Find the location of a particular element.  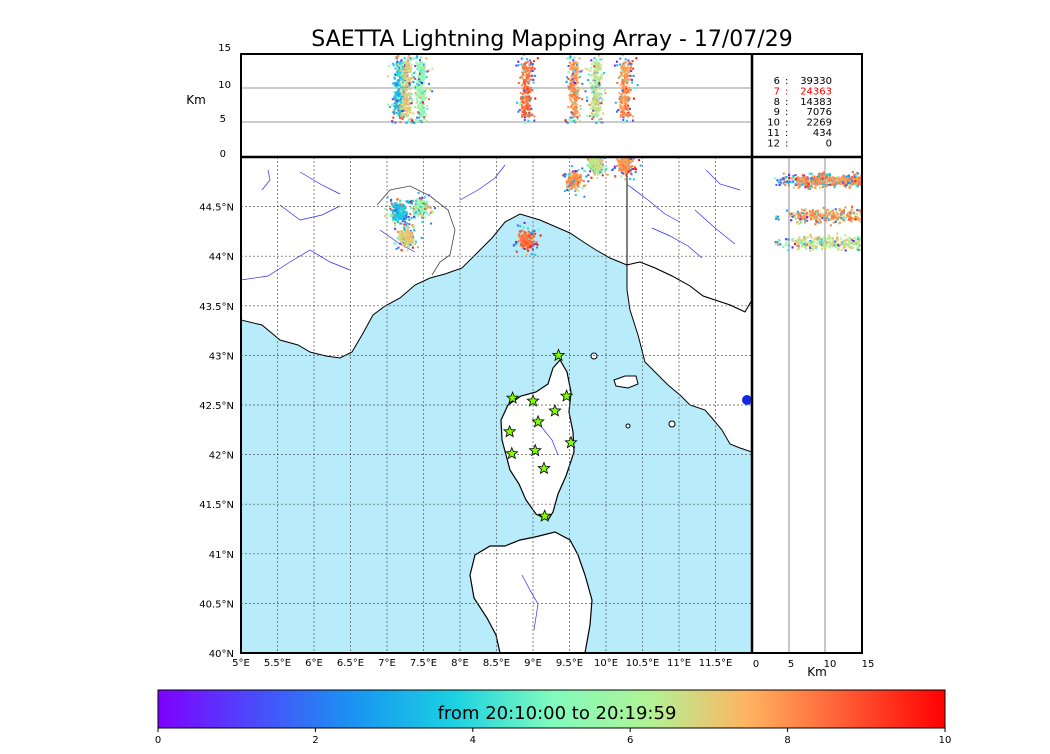

count-value: 39330 is located at coordinates (816, 81).